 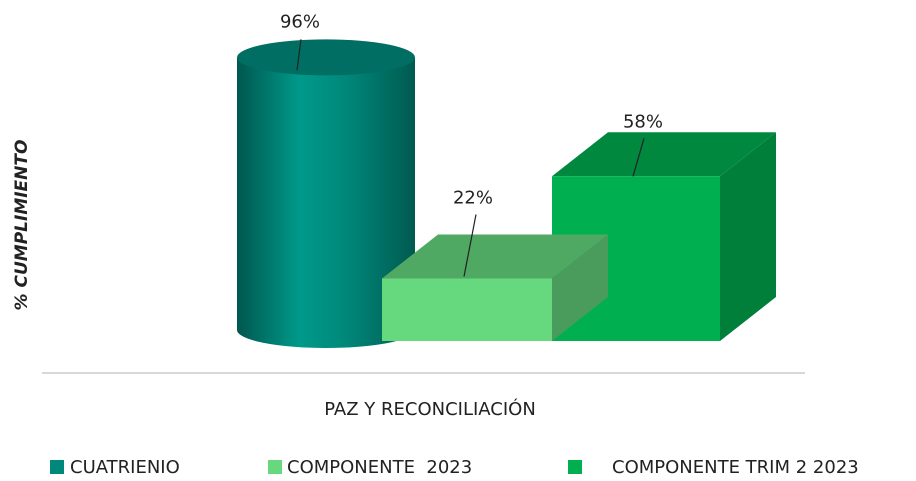 I want to click on legend-label: CUATRIENIO, so click(x=125, y=467).